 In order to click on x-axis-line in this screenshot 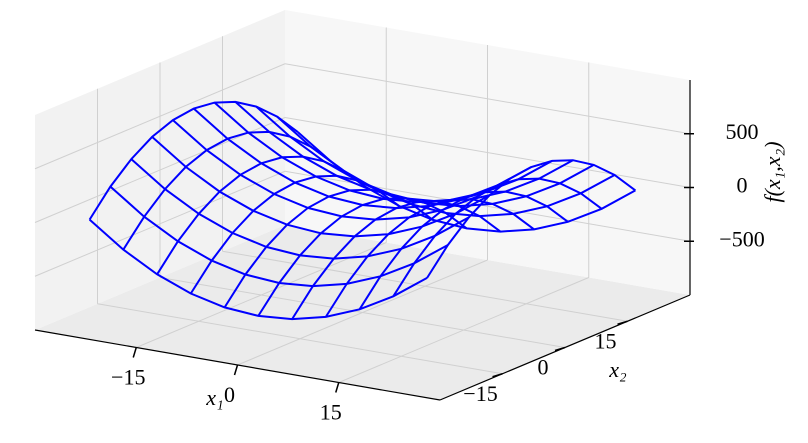, I will do `click(237, 365)`.